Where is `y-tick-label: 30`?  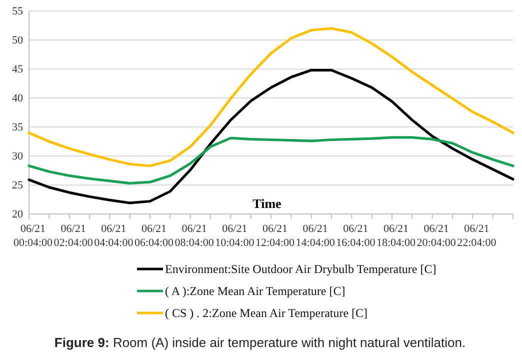 y-tick-label: 30 is located at coordinates (18, 156).